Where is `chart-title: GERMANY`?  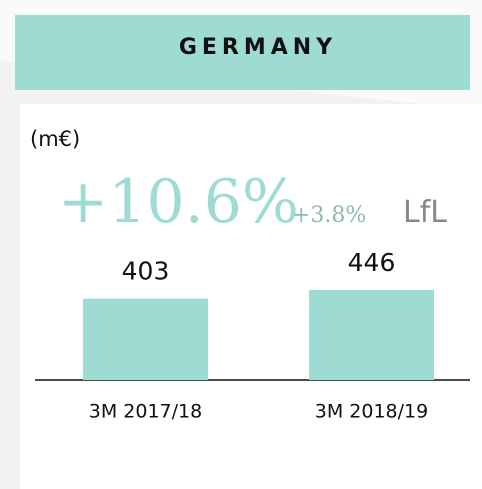 chart-title: GERMANY is located at coordinates (258, 47).